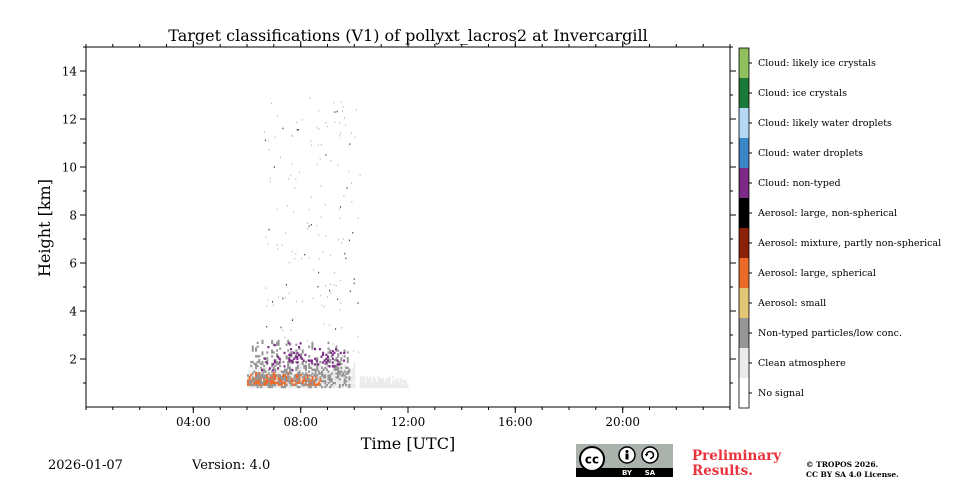  I want to click on y-tick-label: 14, so click(70, 72).